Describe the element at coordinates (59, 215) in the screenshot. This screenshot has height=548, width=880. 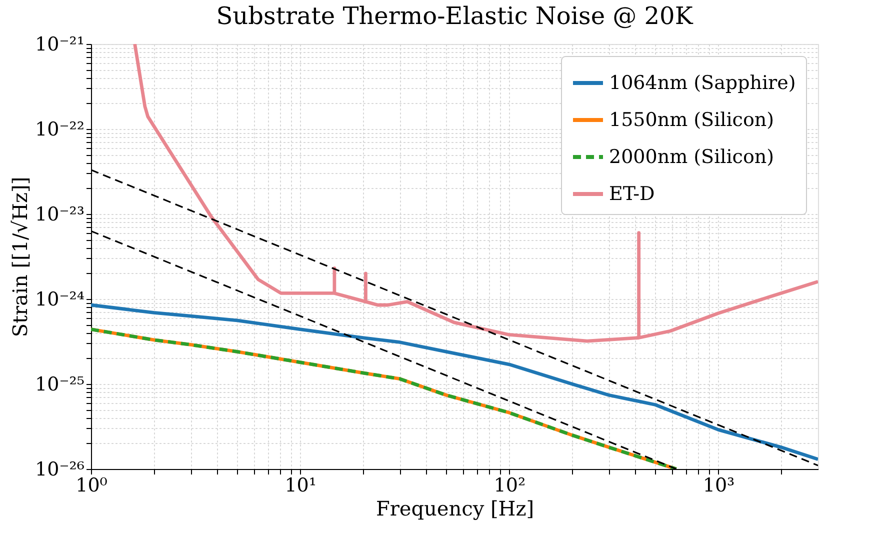
I see `y-tick-label: 10⁻²³` at that location.